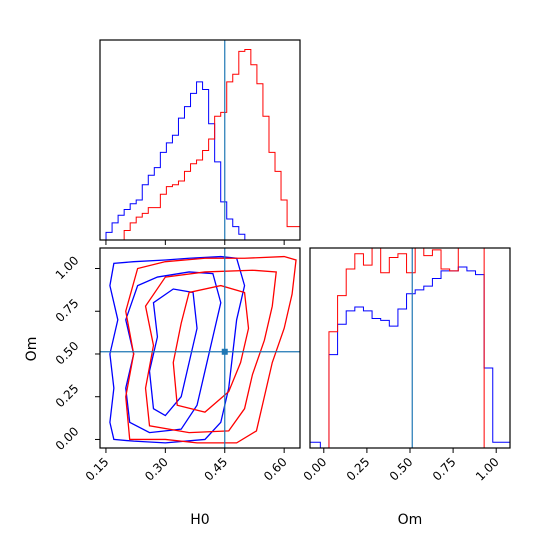 The image size is (550, 550). I want to click on om-axis-label-left: Om, so click(32, 349).